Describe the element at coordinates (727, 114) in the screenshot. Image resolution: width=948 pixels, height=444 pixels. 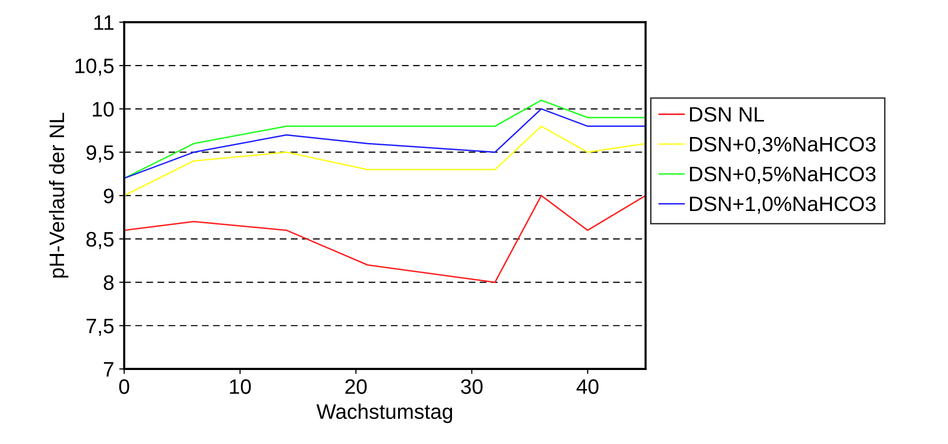
I see `legend-label: DSN NL` at that location.